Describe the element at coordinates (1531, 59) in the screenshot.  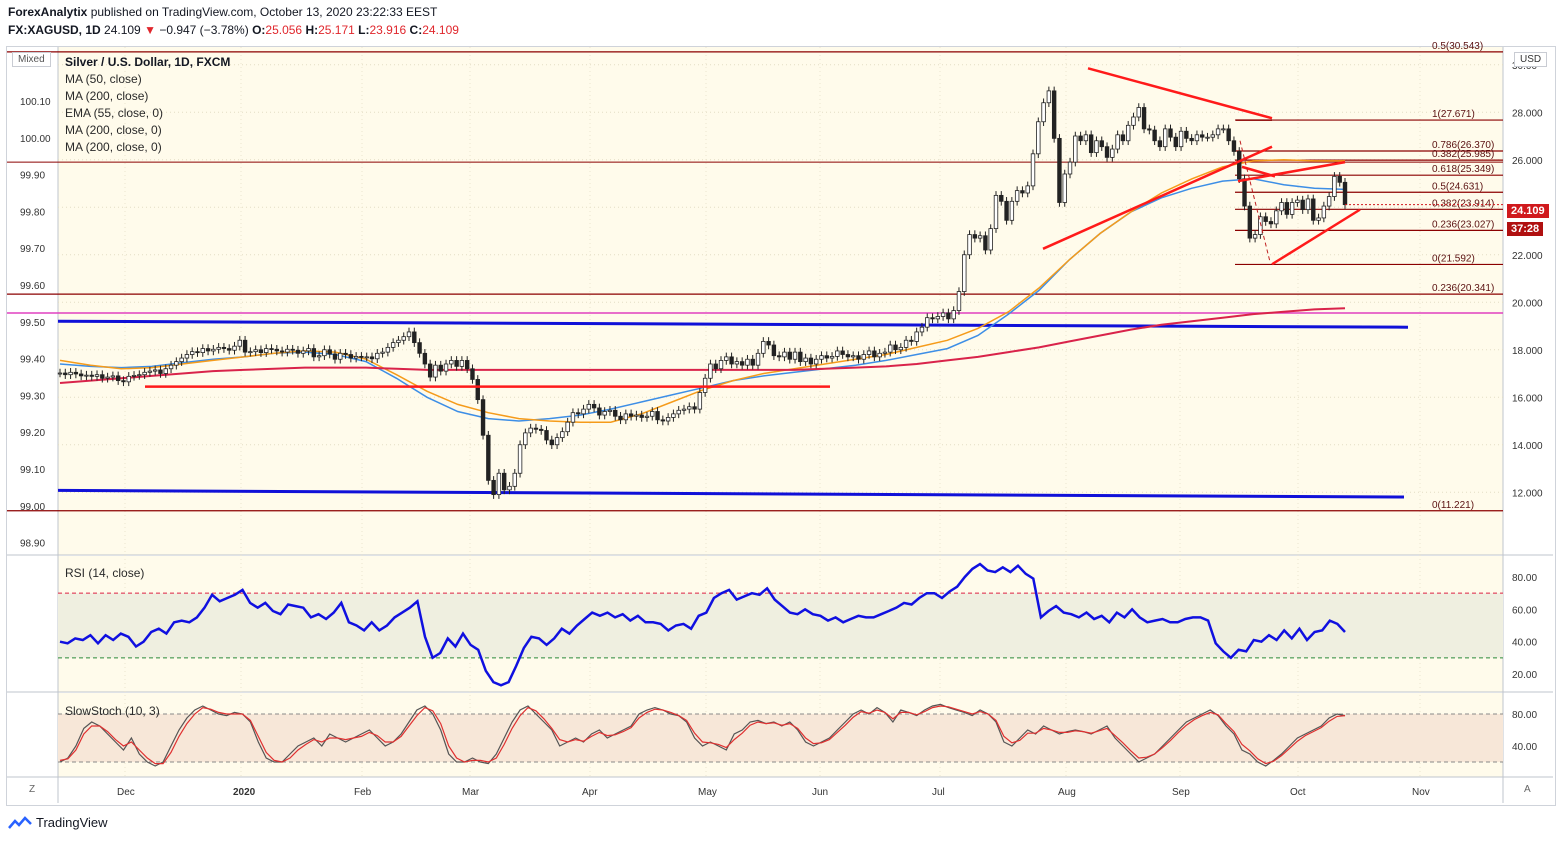
I see `currency-button: USD` at that location.